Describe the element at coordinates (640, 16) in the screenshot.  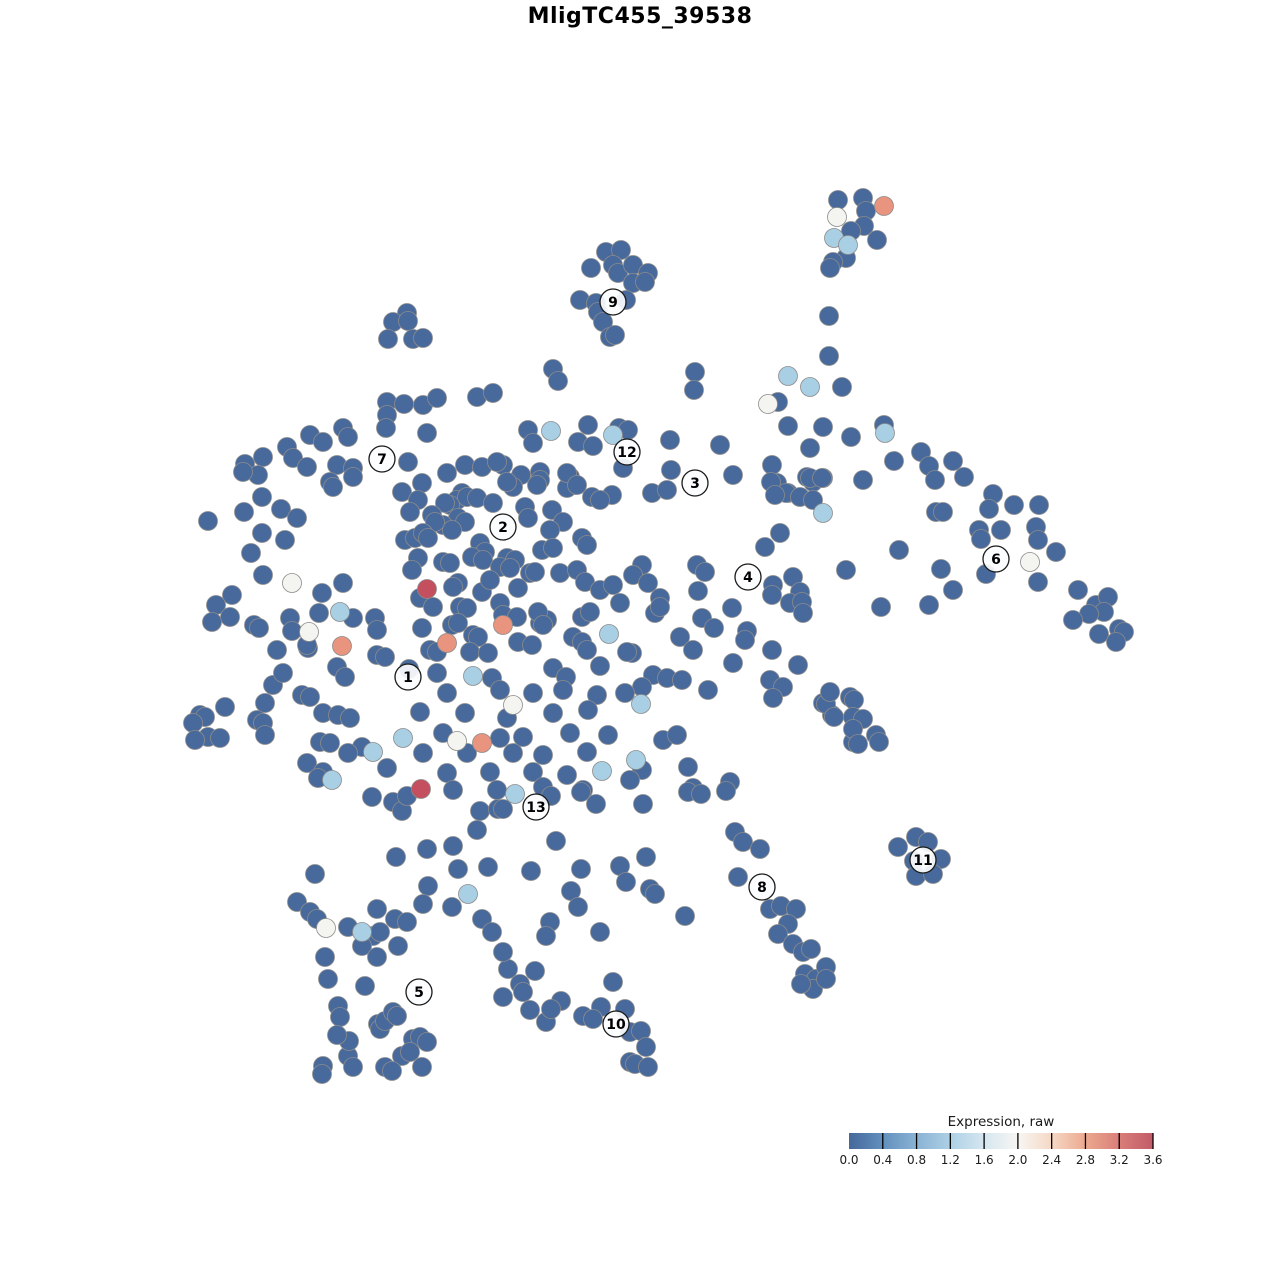
I see `figure-title: MligTC455_39538` at that location.